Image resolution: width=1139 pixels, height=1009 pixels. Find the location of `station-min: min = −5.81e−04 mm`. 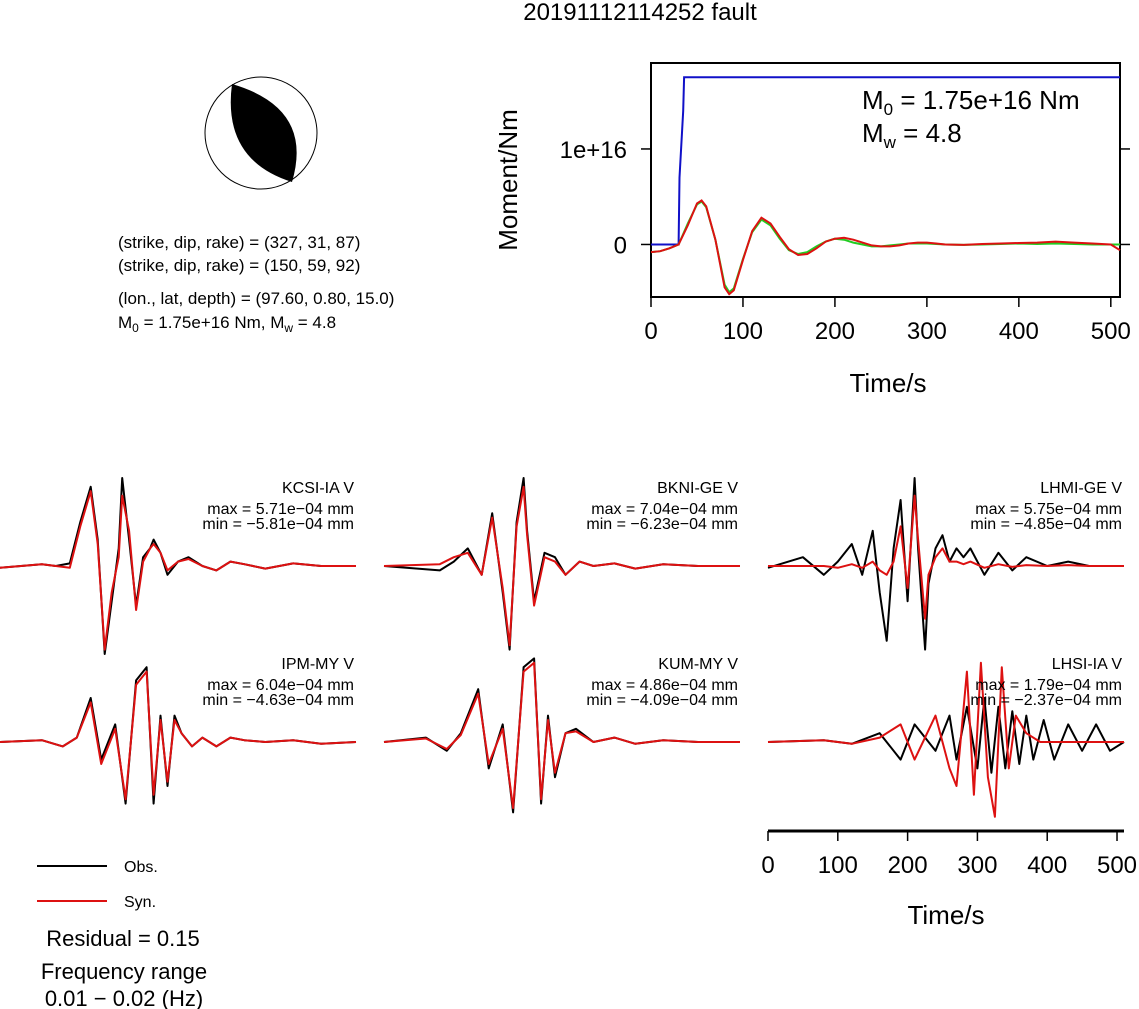

station-min: min = −5.81e−04 mm is located at coordinates (278, 524).